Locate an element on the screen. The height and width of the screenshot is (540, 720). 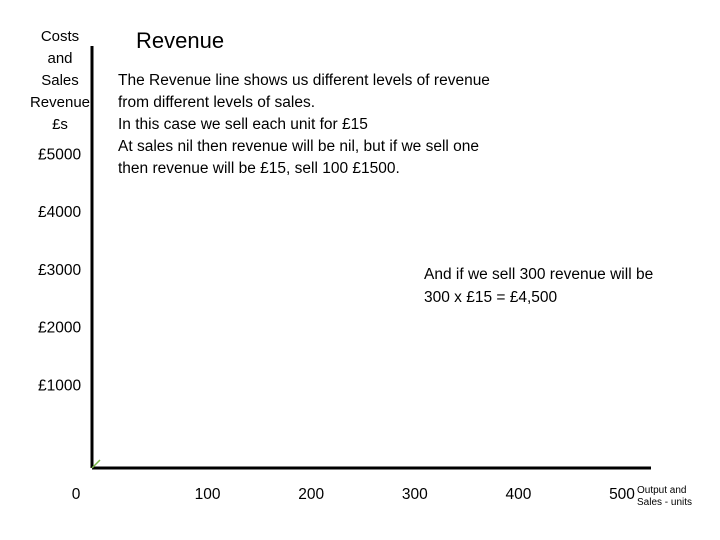
y-axis-label-line: Sales is located at coordinates (60, 80).